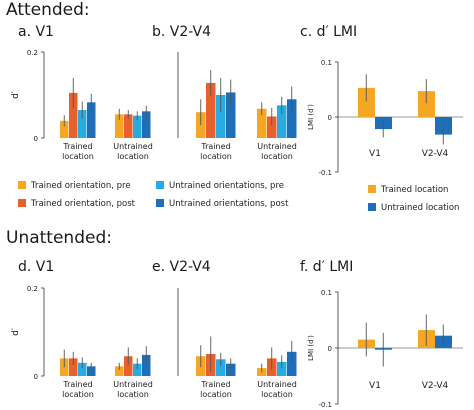 Image resolution: width=474 pixels, height=410 pixels. Describe the element at coordinates (326, 293) in the screenshot. I see `y-tick-label-f-0: 0.1` at that location.